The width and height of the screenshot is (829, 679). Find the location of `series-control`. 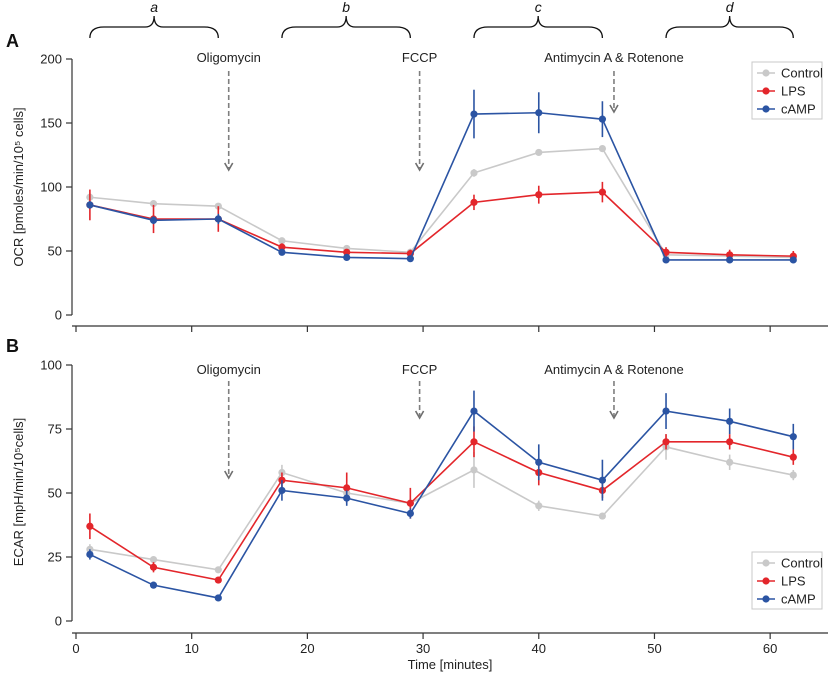

series-control is located at coordinates (441, 203).